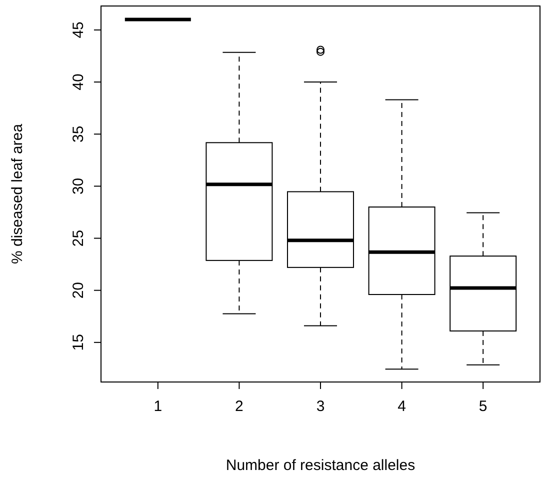  Describe the element at coordinates (78, 342) in the screenshot. I see `y-tick-label: 15` at that location.